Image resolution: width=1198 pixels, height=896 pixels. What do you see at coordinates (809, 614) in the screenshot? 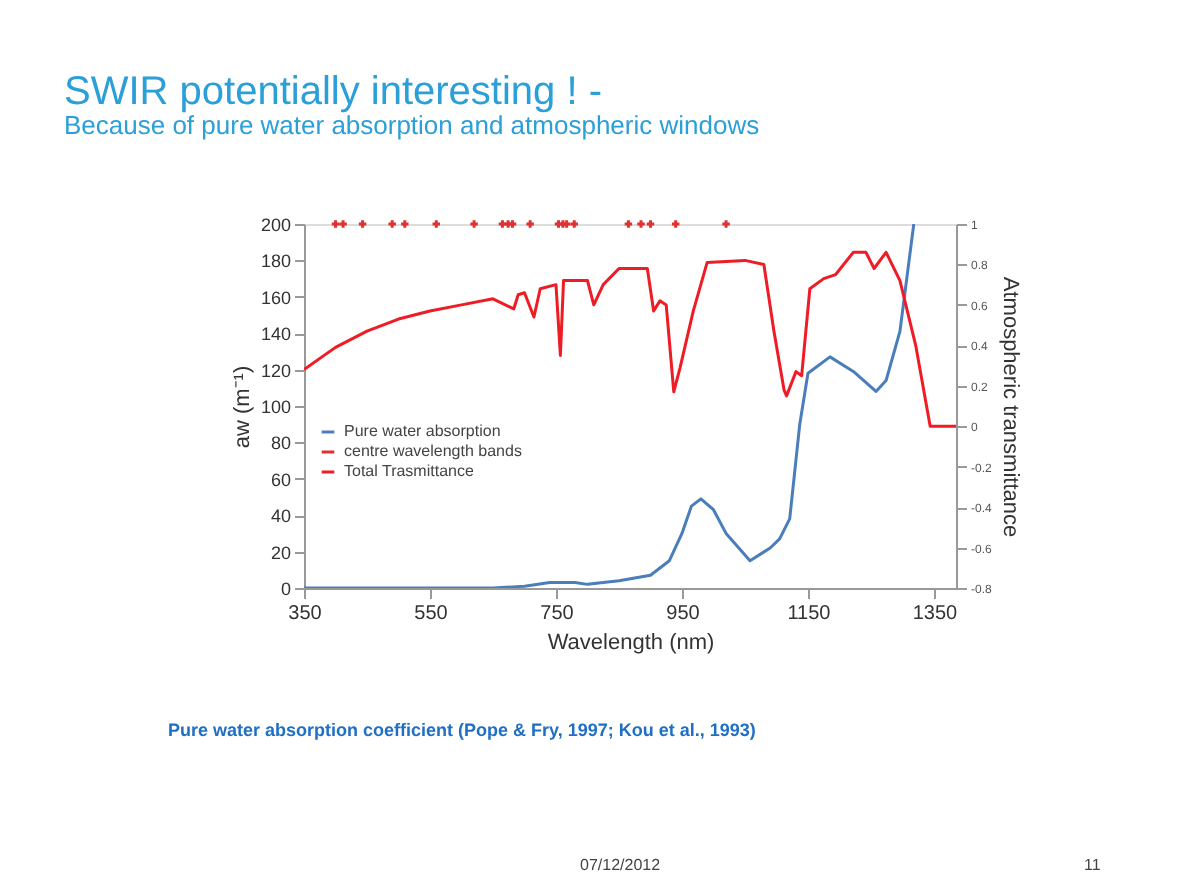
I see `x-tick-label: 1150` at bounding box center [809, 614].